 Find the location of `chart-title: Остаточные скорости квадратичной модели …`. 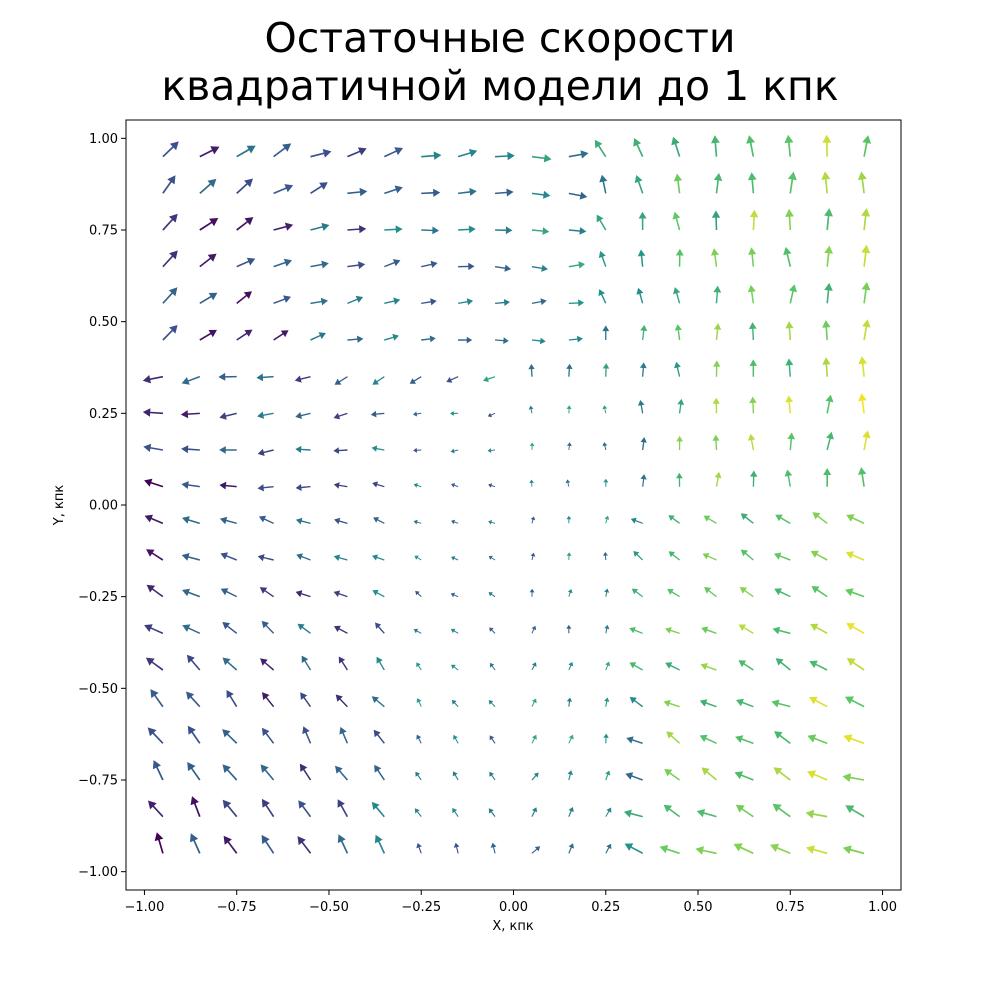

chart-title: Остаточные скорости квадратичной модели … is located at coordinates (500, 62).